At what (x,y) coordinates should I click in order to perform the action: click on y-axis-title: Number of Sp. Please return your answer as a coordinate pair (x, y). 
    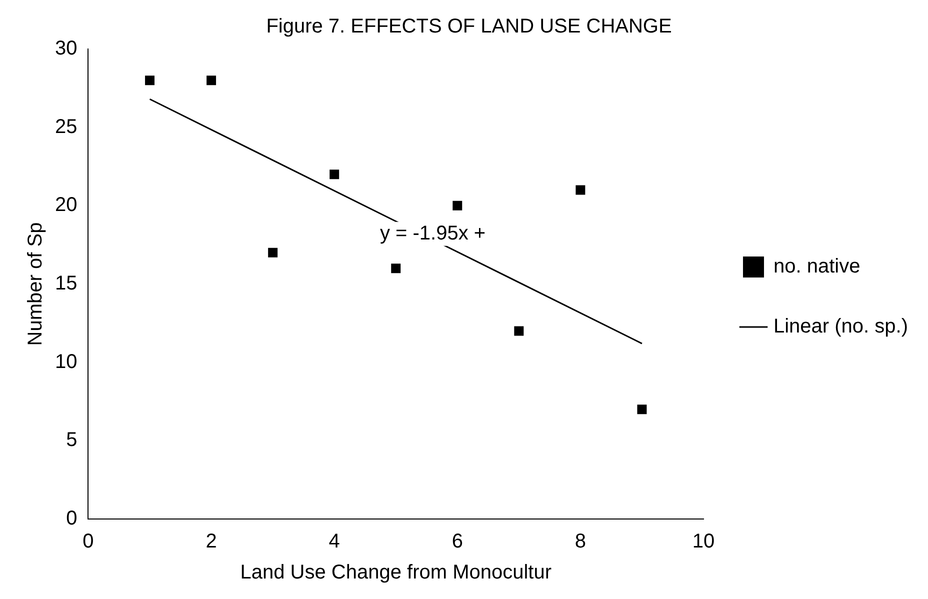
    Looking at the image, I should click on (35, 284).